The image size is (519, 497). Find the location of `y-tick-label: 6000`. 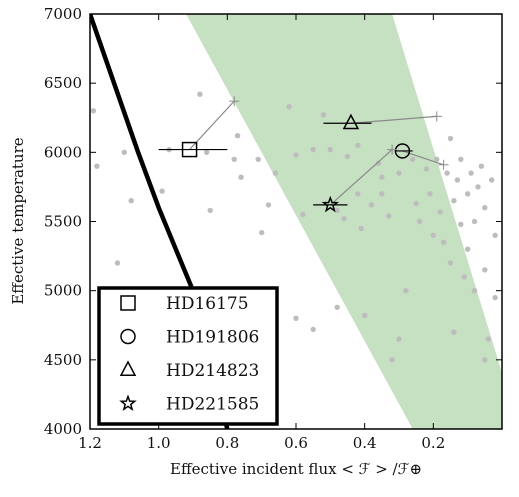

y-tick-label: 6000 is located at coordinates (63, 152).